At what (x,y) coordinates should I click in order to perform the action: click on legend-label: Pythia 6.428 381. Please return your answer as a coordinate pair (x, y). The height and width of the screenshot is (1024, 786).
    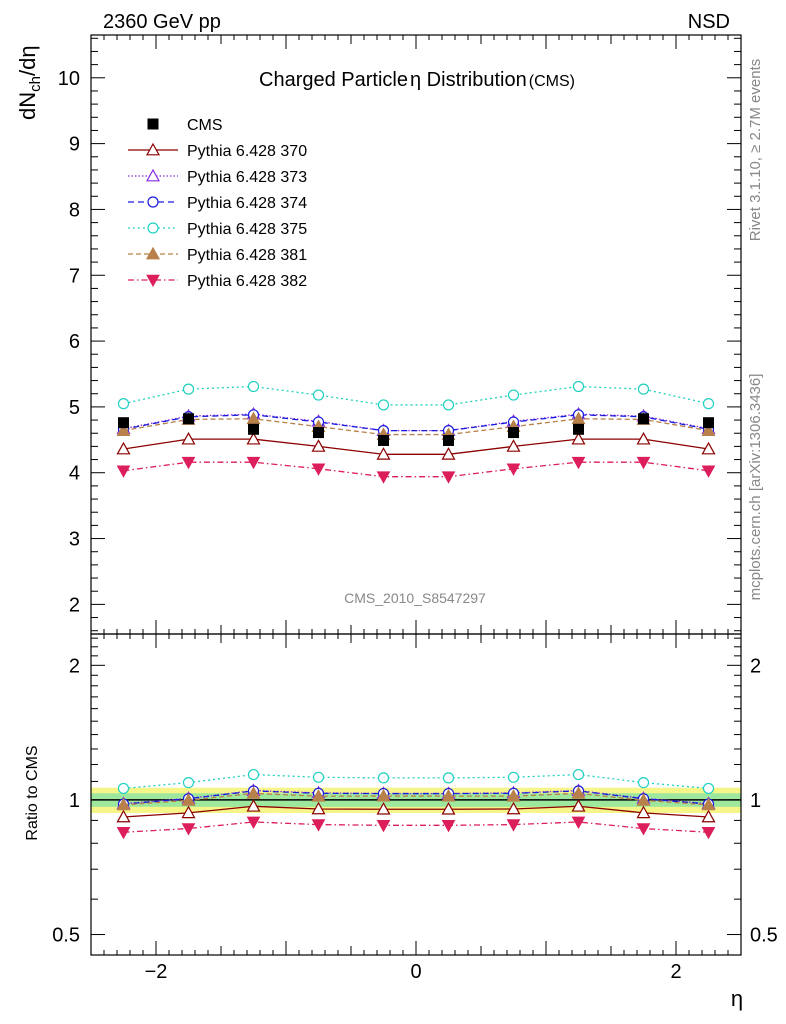
    Looking at the image, I should click on (247, 255).